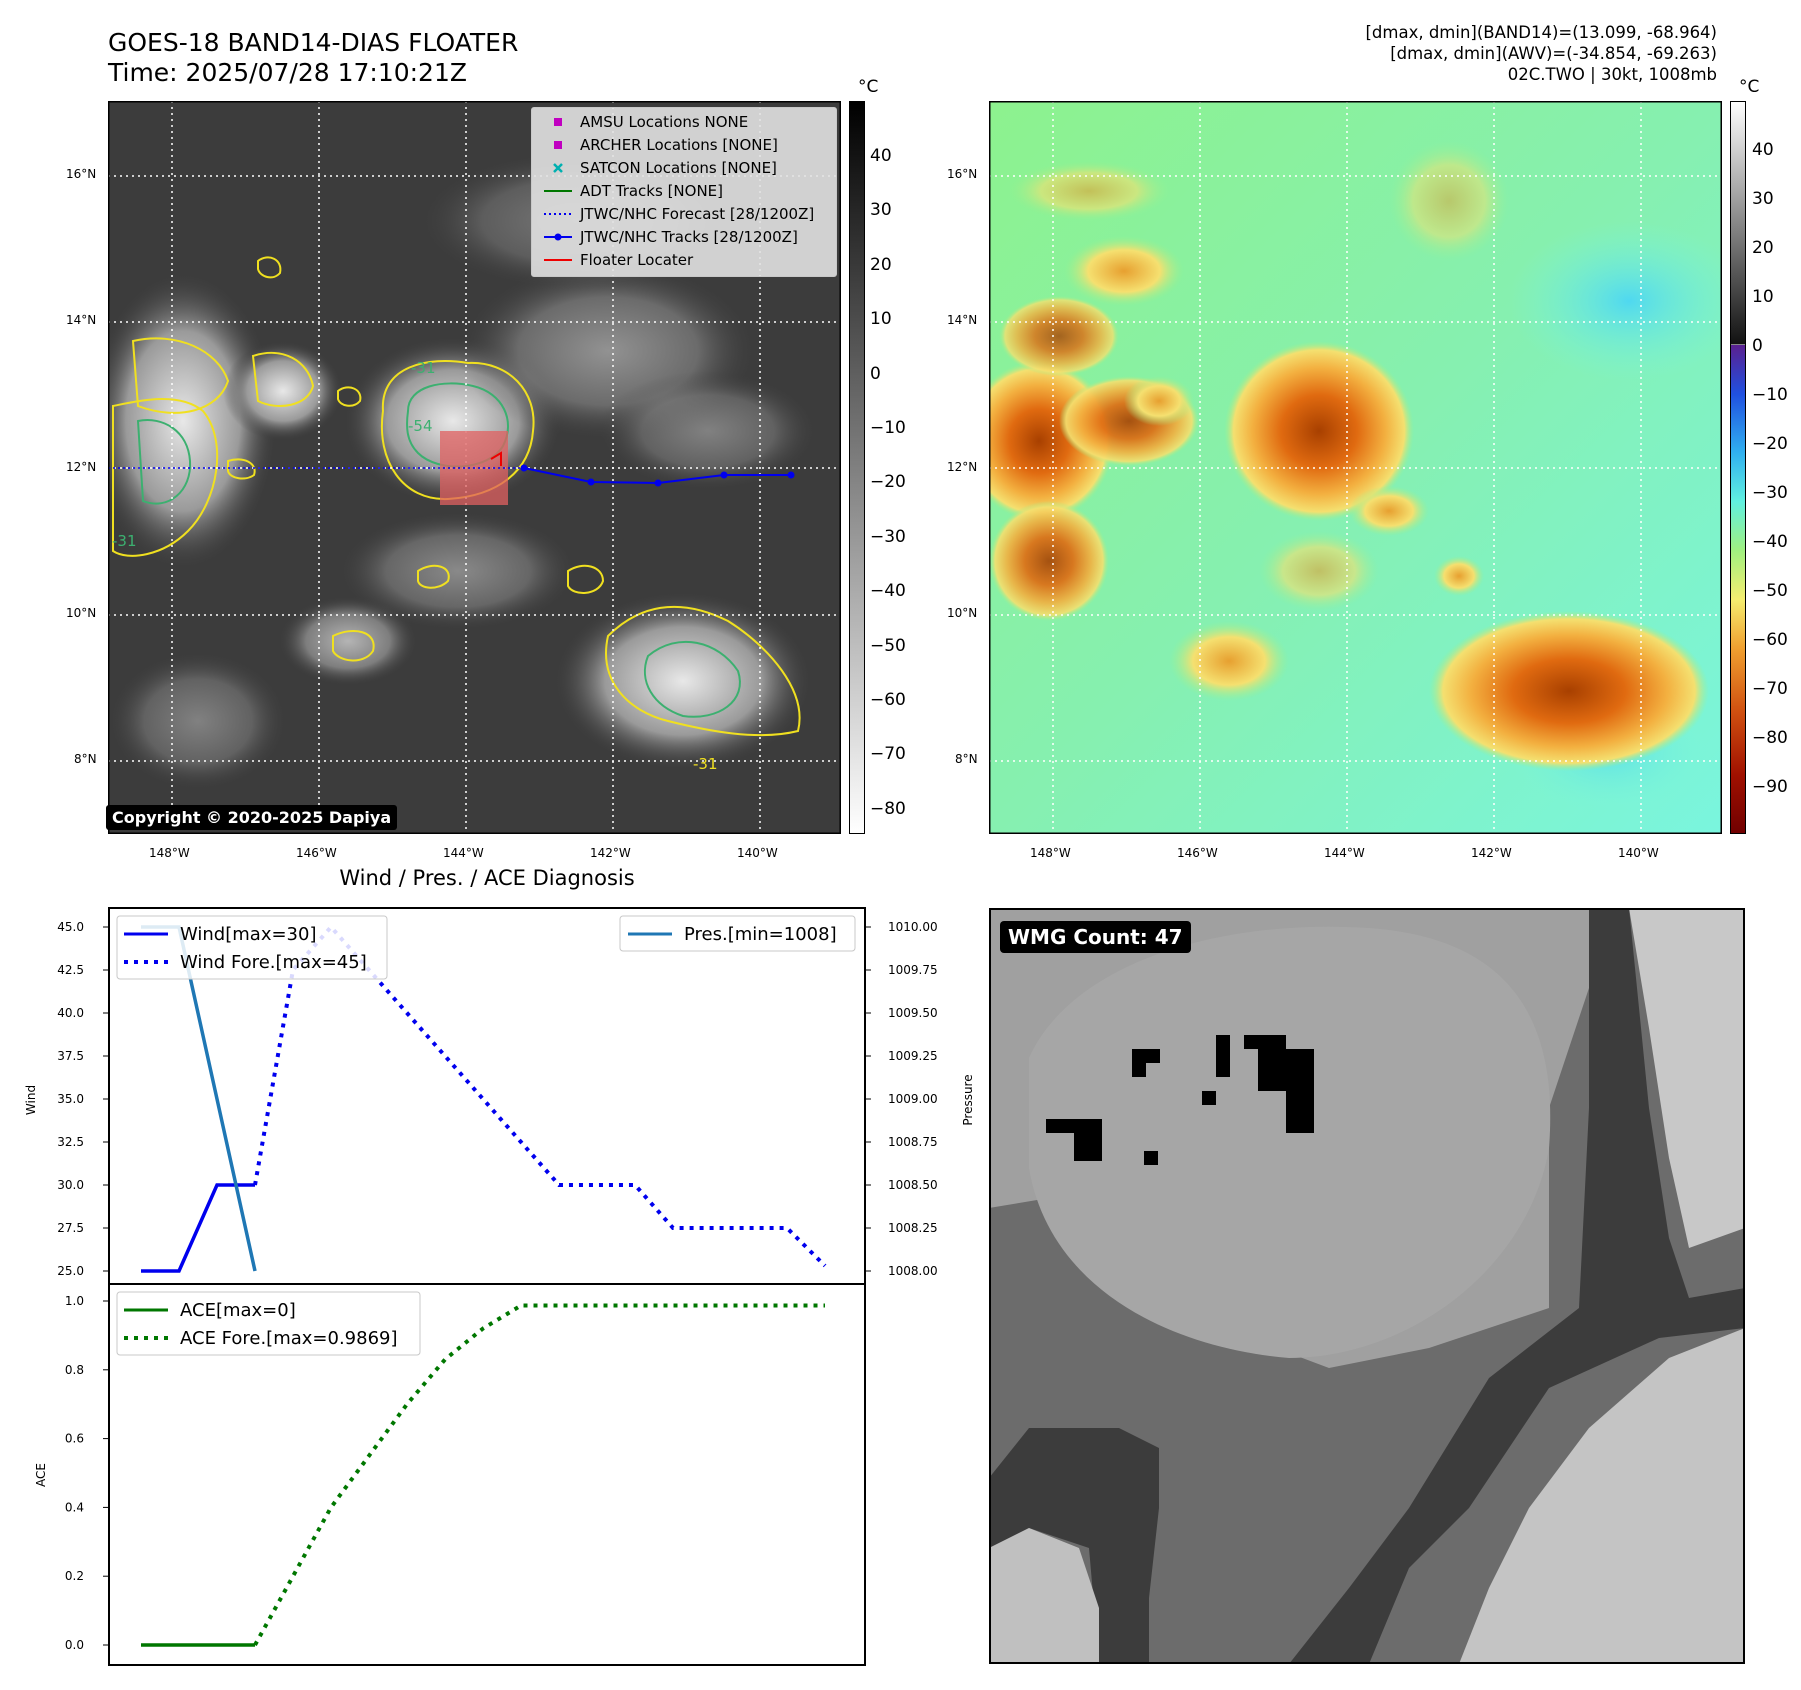  Describe the element at coordinates (1553, 53) in the screenshot. I see `info-line-2: [dmax, dmin](AWV)=(-34.854, -69.263)` at that location.